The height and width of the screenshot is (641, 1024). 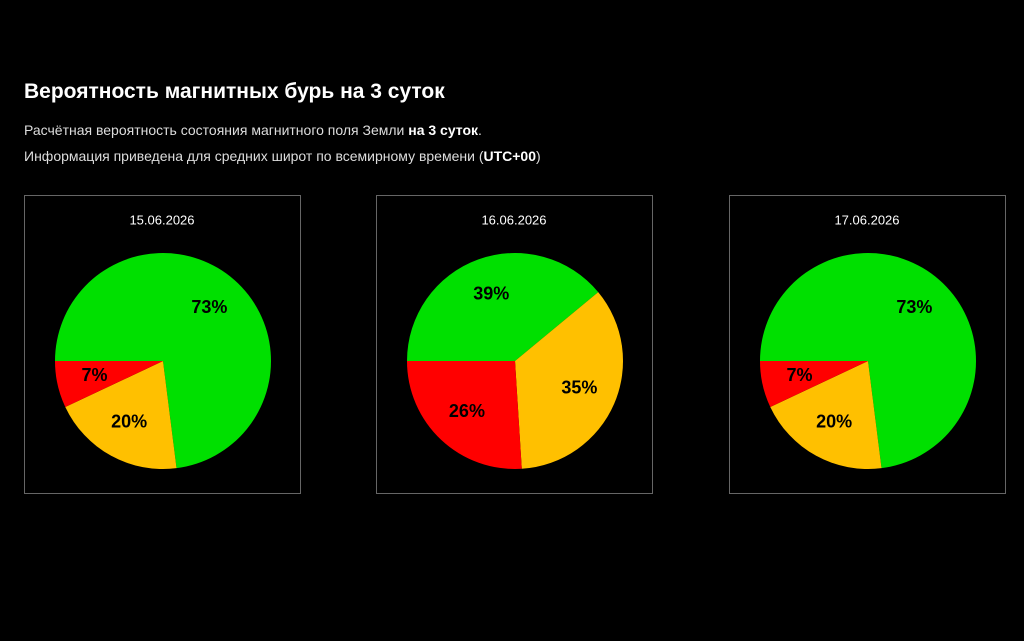 I want to click on data-label: 39%, so click(x=491, y=294).